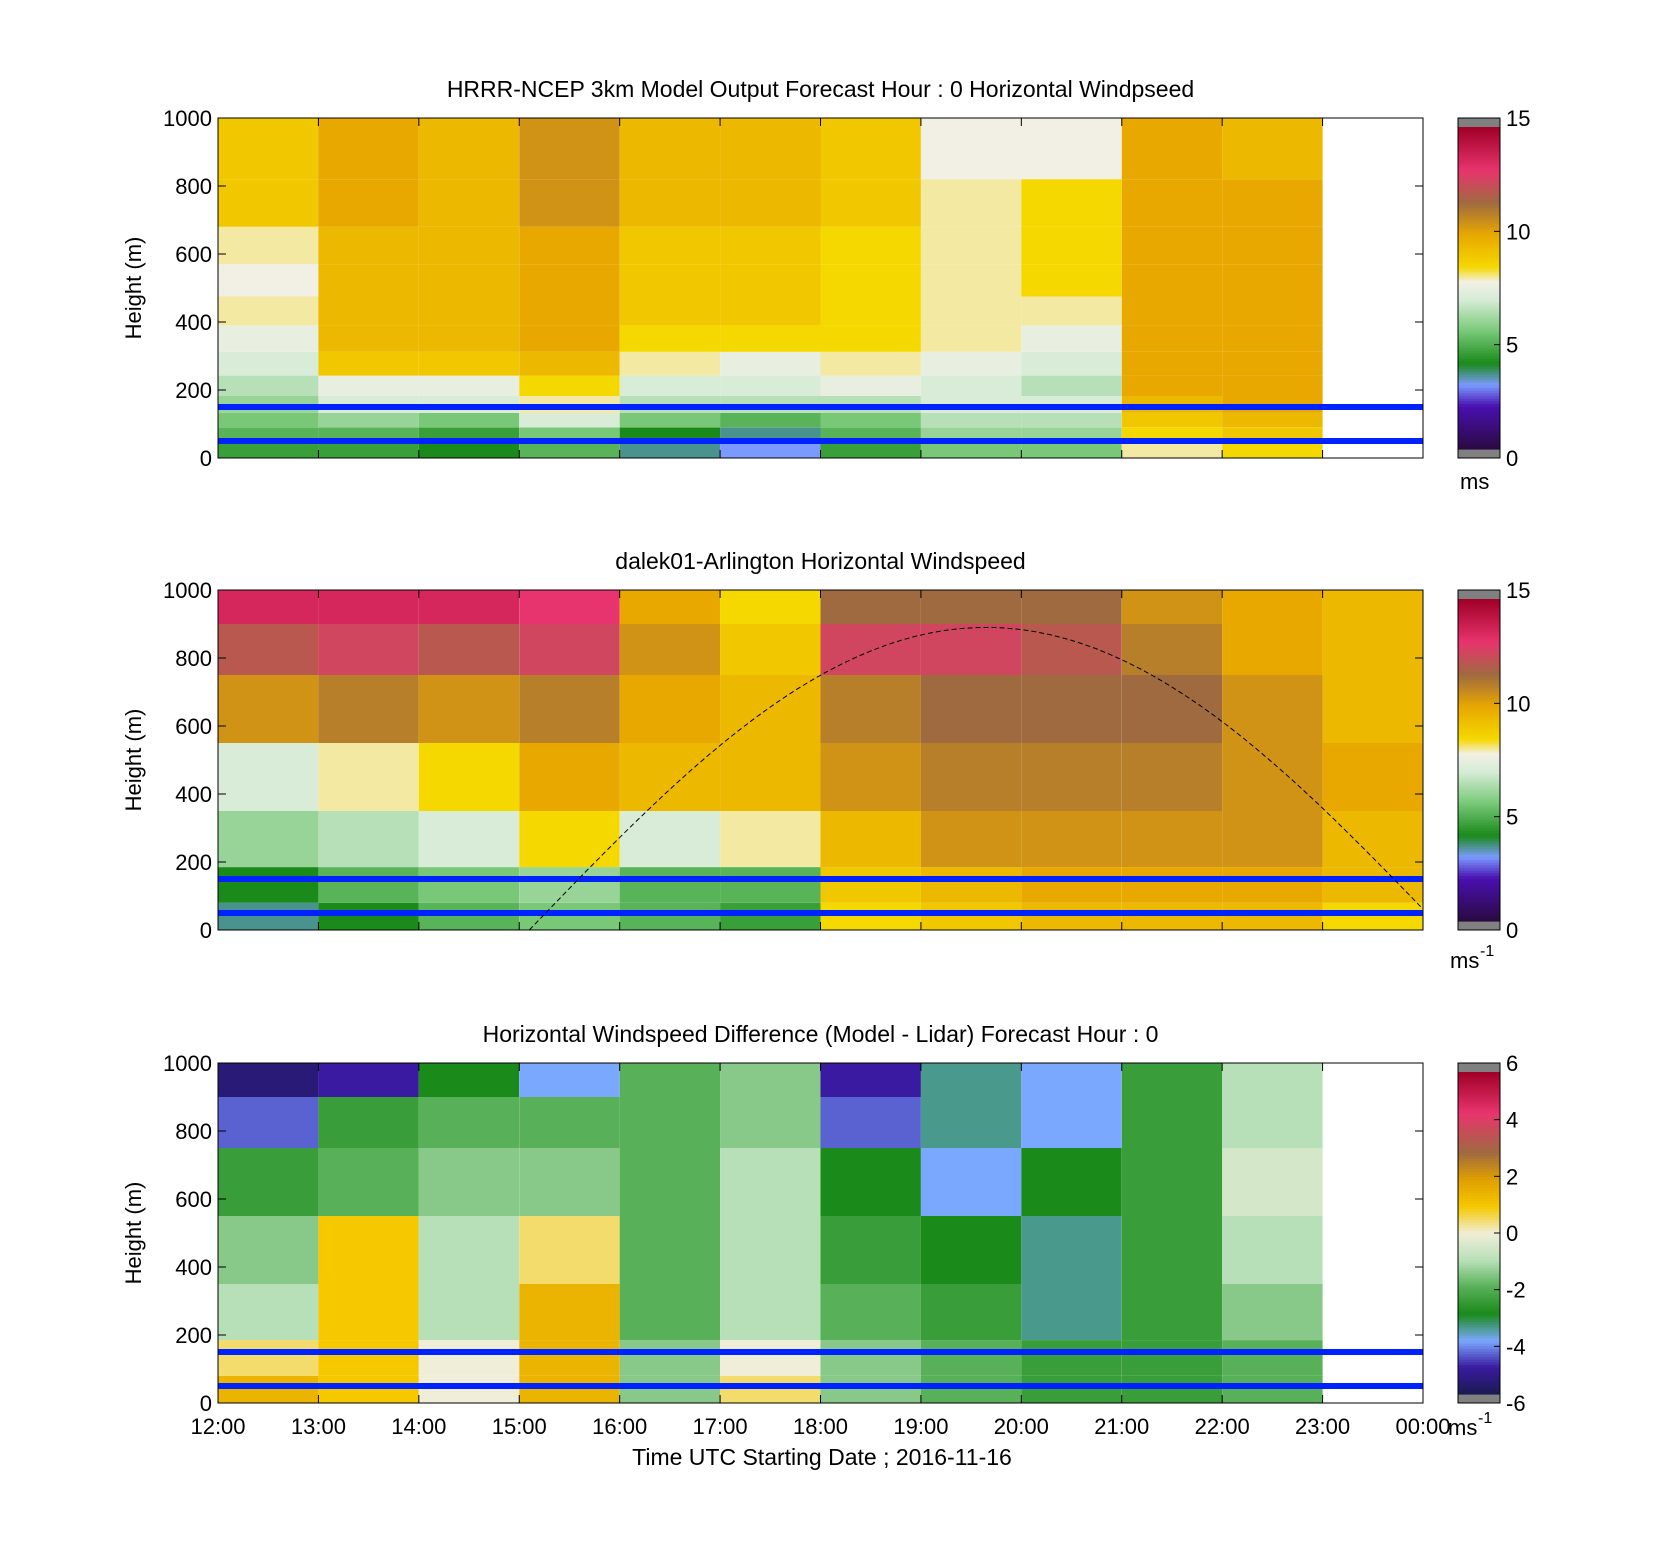  What do you see at coordinates (193, 1267) in the screenshot?
I see `y-tick-label: 400` at bounding box center [193, 1267].